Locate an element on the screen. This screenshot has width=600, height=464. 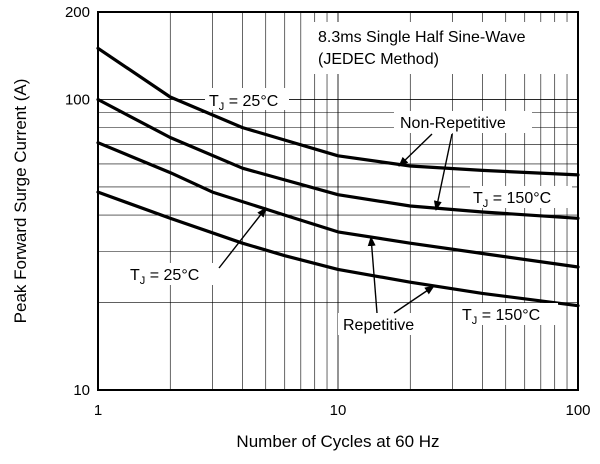
arrow-repetitive-lower is located at coordinates (414, 299).